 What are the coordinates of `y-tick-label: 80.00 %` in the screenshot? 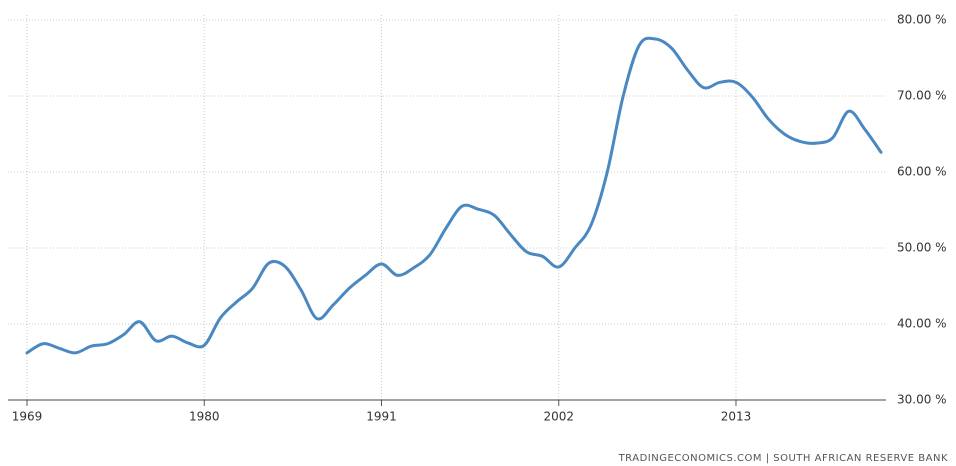 It's located at (922, 20).